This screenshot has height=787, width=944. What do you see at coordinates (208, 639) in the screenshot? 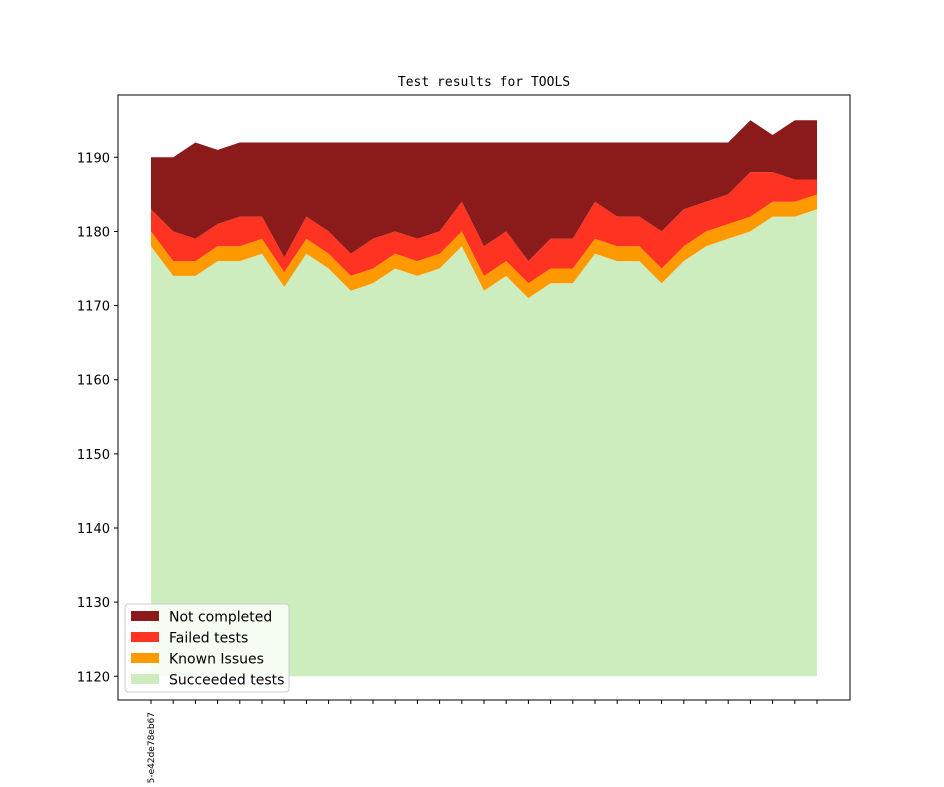
I see `legend-label: Failed tests` at bounding box center [208, 639].